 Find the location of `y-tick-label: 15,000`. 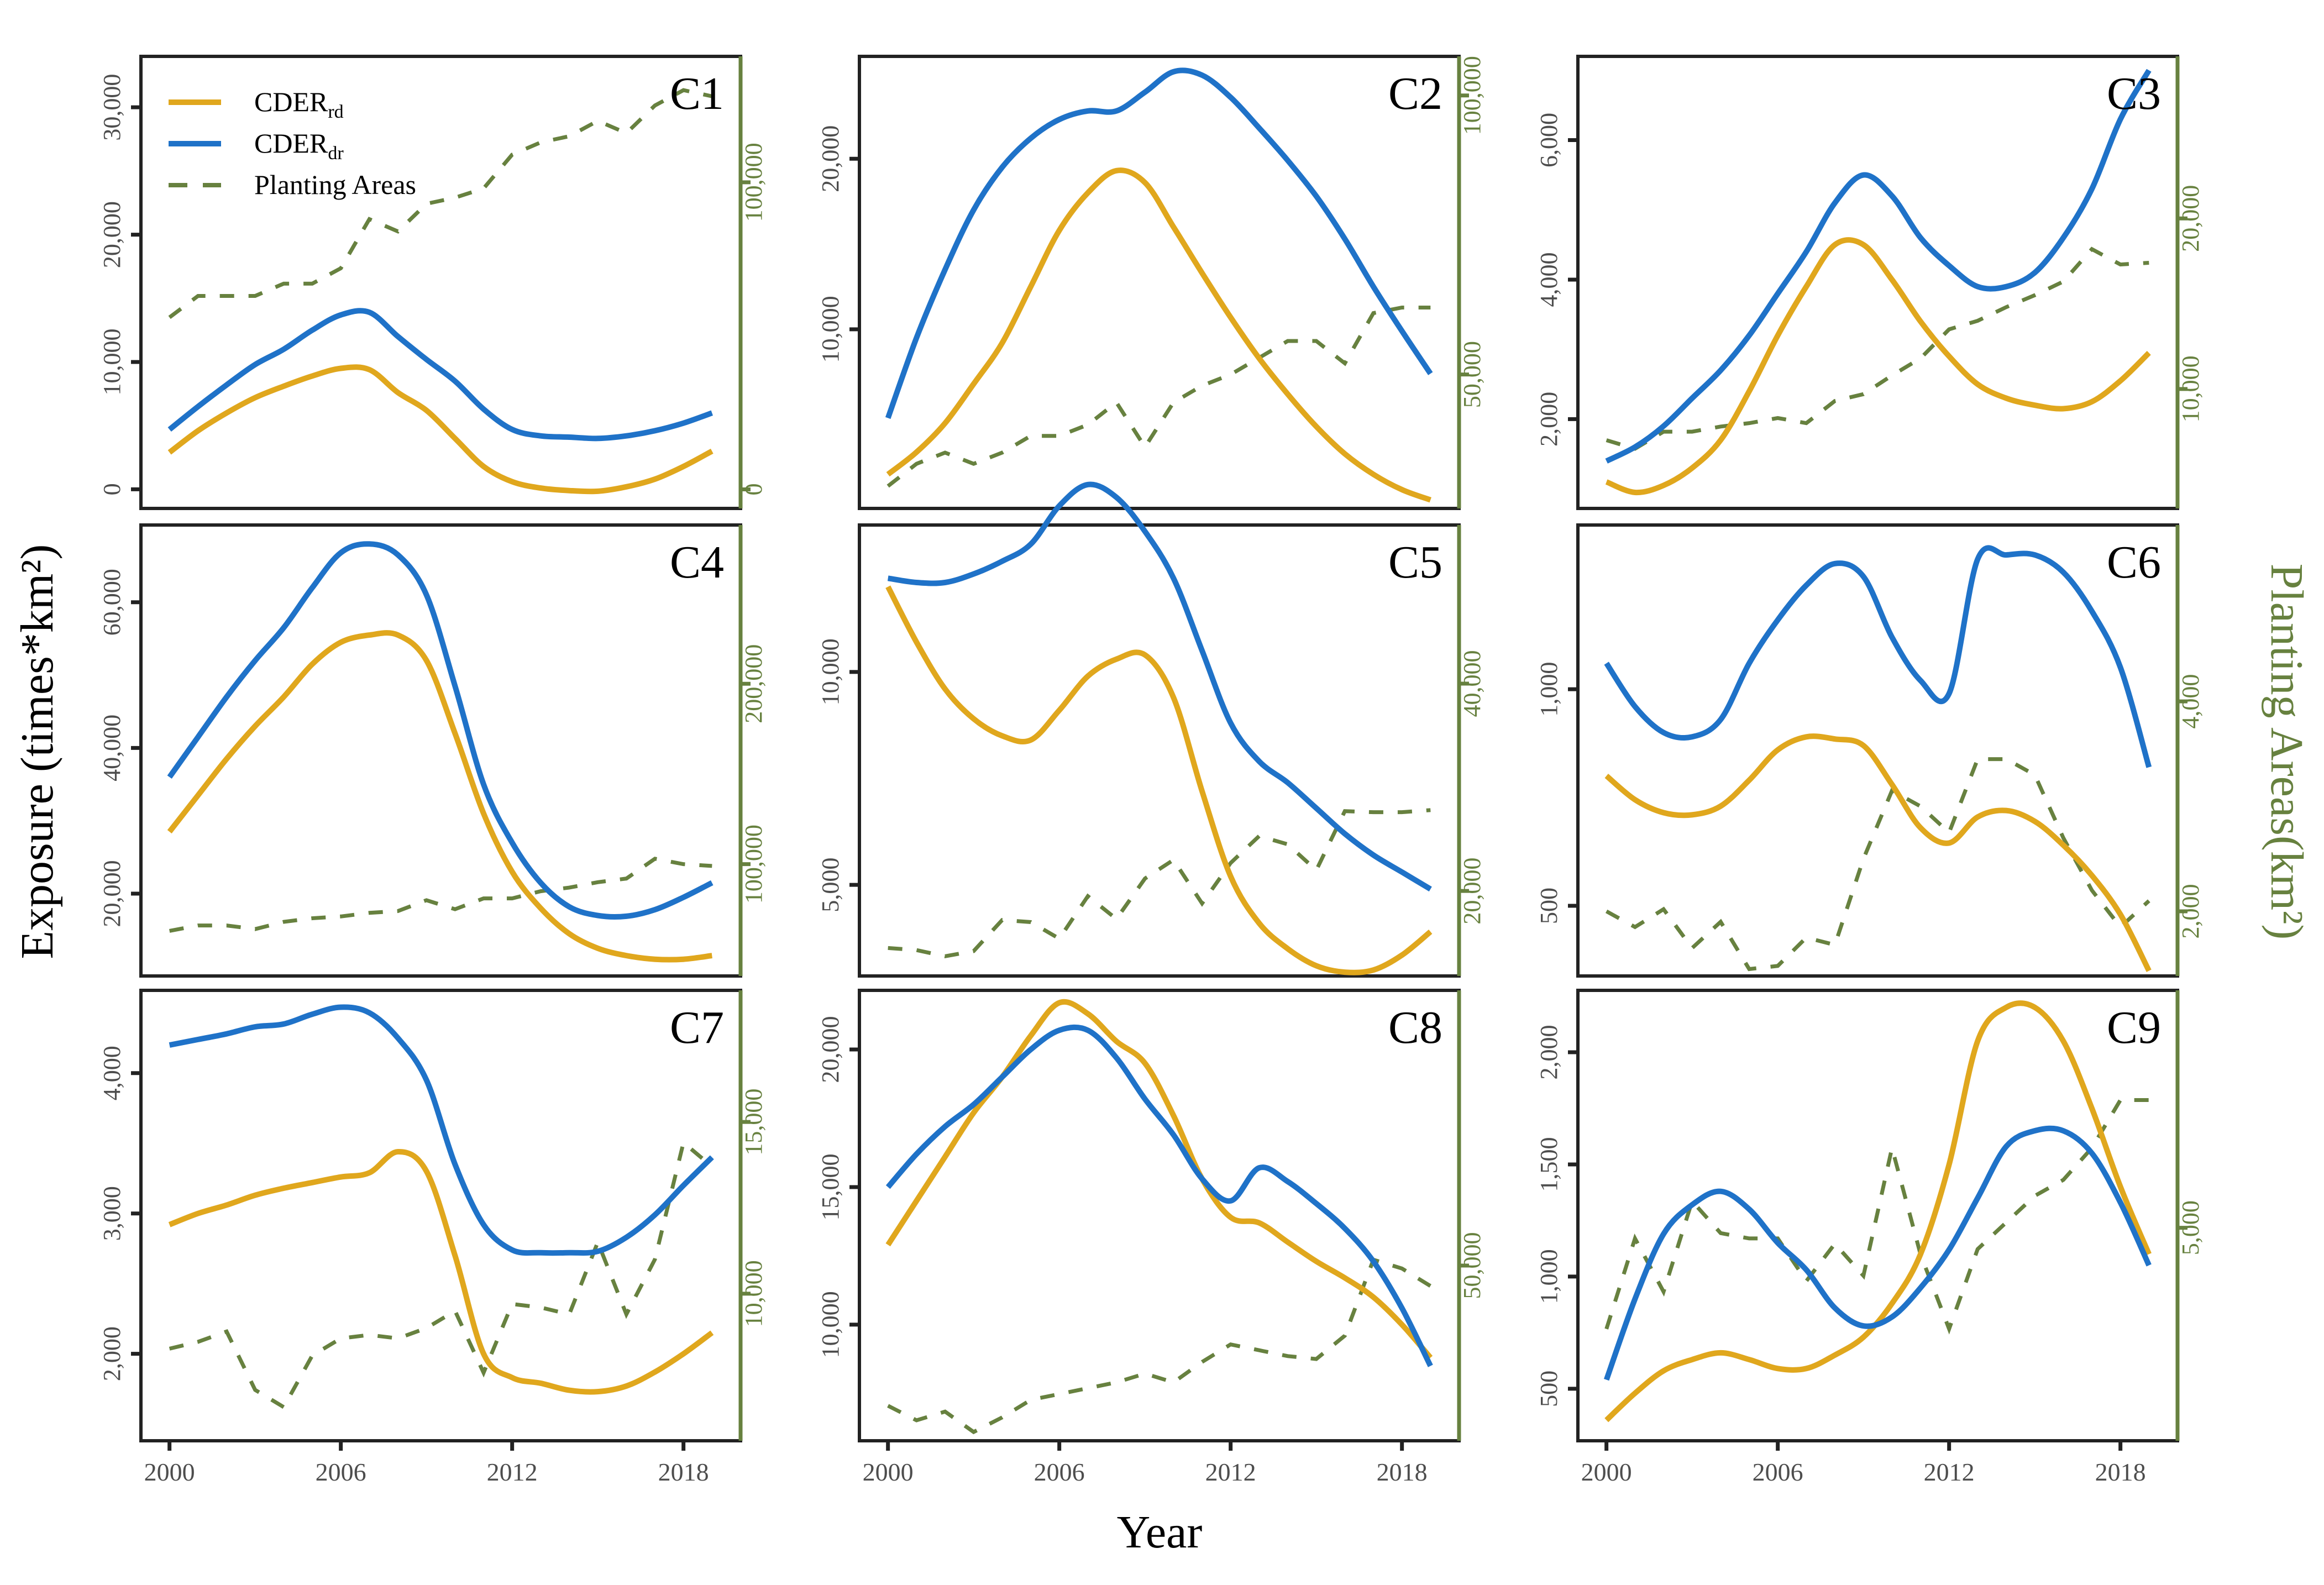

y-tick-label: 15,000 is located at coordinates (831, 1186).